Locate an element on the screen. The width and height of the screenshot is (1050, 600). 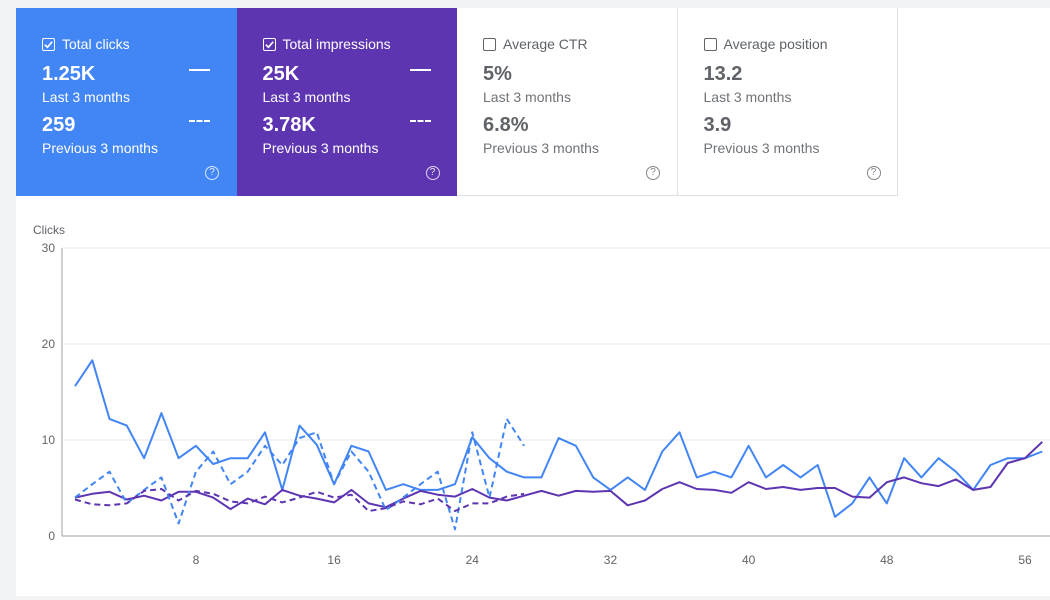
metric-prev-value: 6.8% is located at coordinates (506, 125).